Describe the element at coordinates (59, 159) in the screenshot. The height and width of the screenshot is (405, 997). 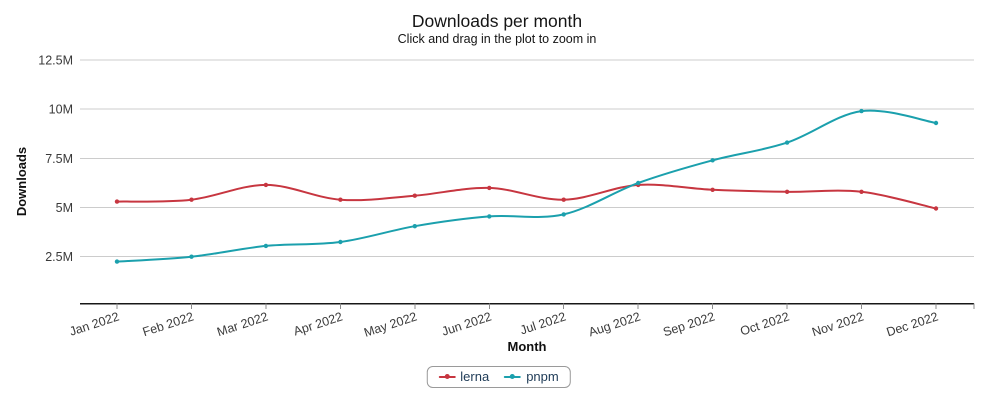
I see `y-tick-label: 7.5M` at that location.